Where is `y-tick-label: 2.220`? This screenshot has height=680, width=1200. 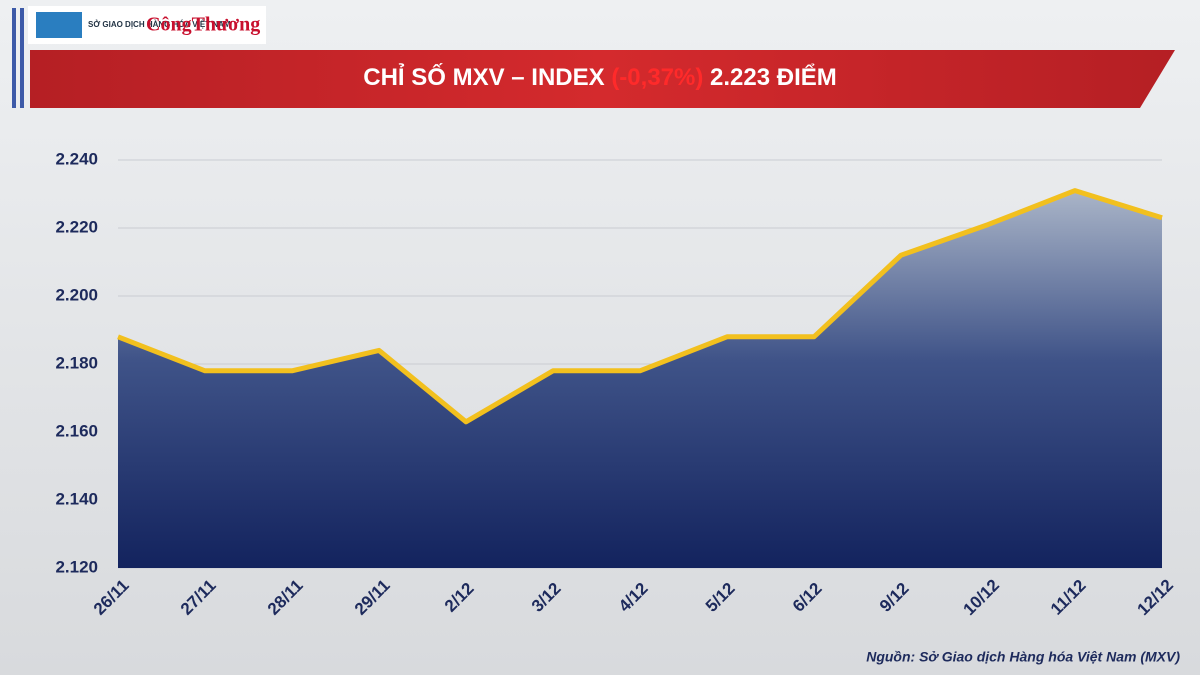
y-tick-label: 2.220 is located at coordinates (76, 226).